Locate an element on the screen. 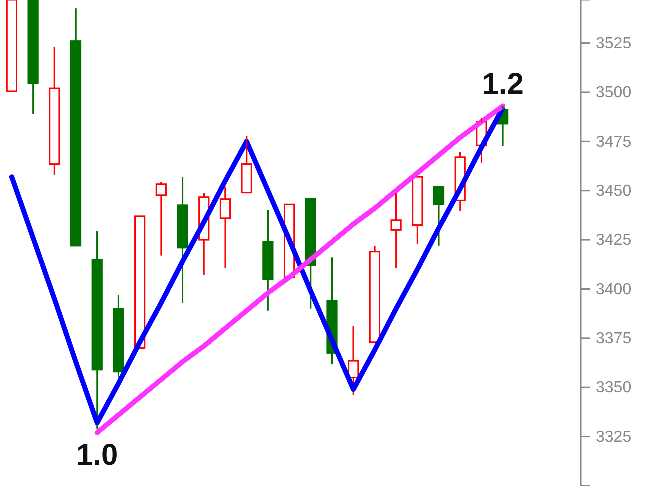  y-tick-label: 3375 is located at coordinates (614, 339).